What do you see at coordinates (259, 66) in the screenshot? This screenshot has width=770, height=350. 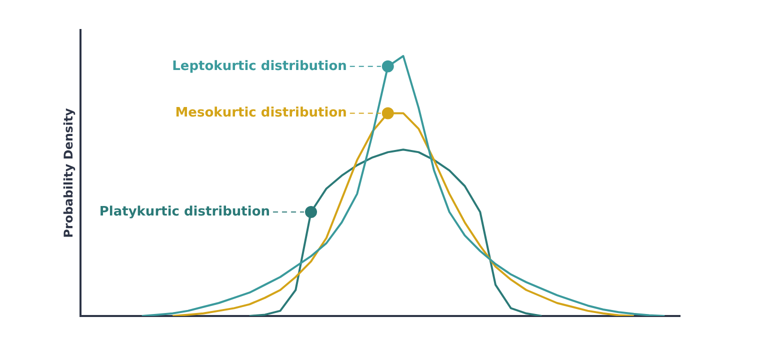 I see `legend-label: Leptokurtic distribution` at bounding box center [259, 66].